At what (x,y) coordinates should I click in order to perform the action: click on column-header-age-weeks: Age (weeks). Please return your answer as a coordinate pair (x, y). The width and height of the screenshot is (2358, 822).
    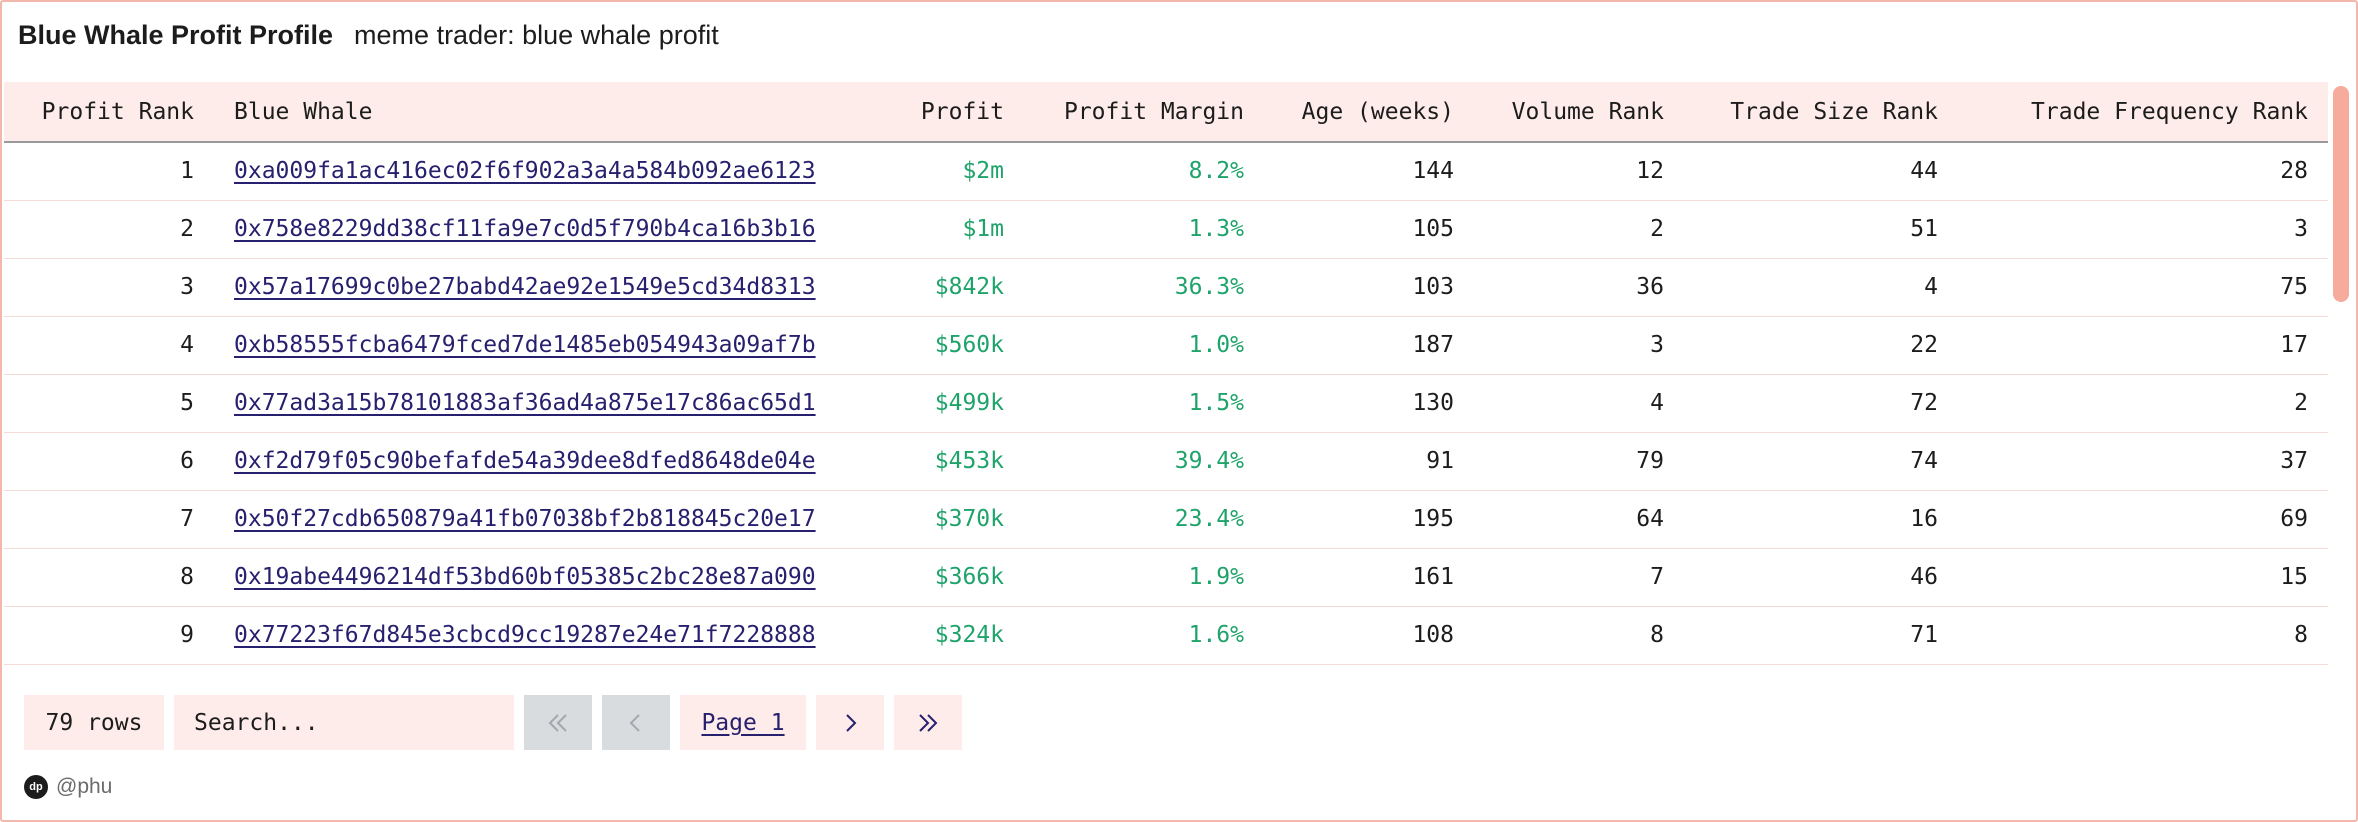
    Looking at the image, I should click on (1369, 112).